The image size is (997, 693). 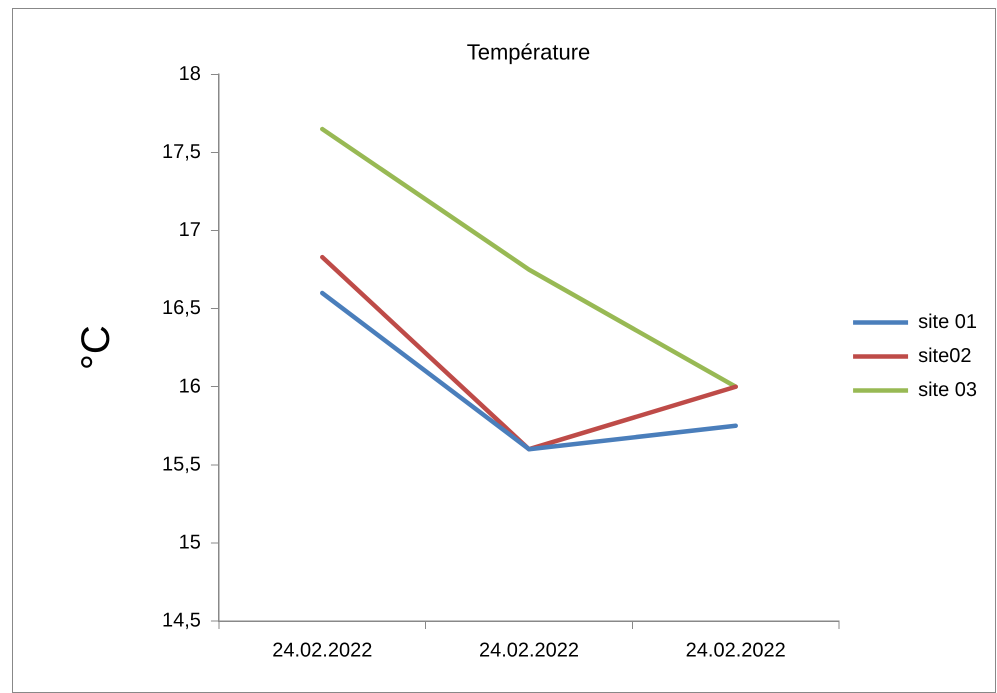 What do you see at coordinates (528, 51) in the screenshot?
I see `chart-title: Température` at bounding box center [528, 51].